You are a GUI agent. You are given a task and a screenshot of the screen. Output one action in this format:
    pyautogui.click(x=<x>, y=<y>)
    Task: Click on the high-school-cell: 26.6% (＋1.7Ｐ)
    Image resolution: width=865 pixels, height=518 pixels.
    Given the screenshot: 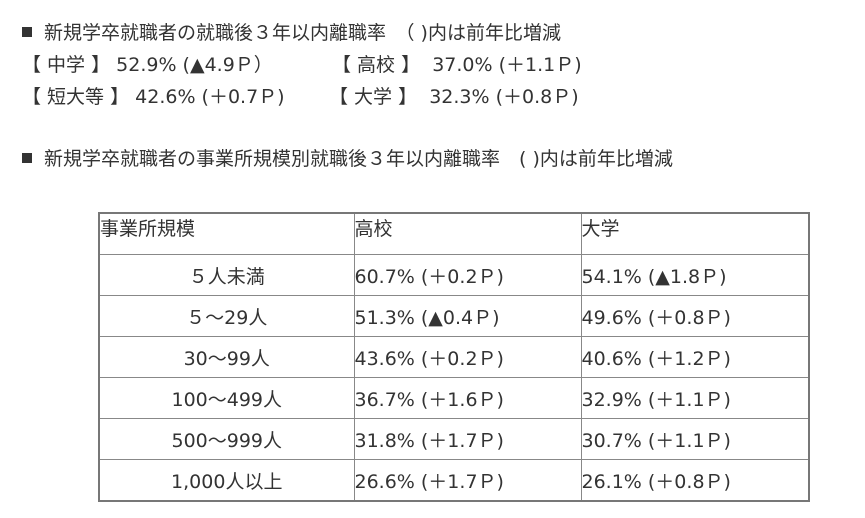 What is the action you would take?
    pyautogui.click(x=467, y=480)
    